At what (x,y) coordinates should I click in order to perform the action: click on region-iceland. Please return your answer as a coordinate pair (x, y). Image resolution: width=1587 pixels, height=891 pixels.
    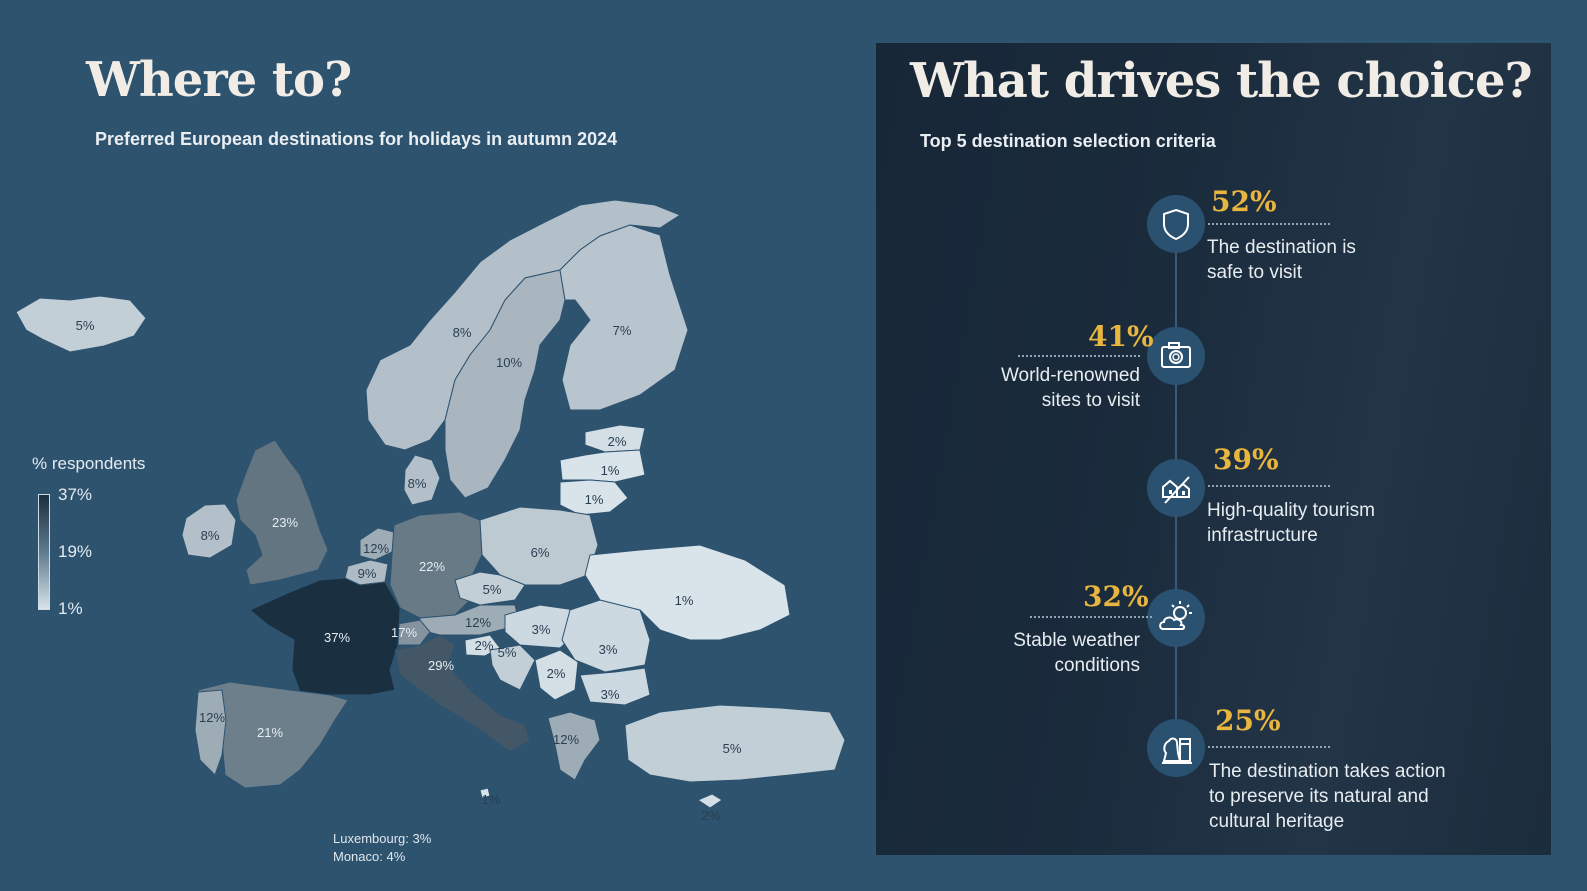
    Looking at the image, I should click on (81, 324).